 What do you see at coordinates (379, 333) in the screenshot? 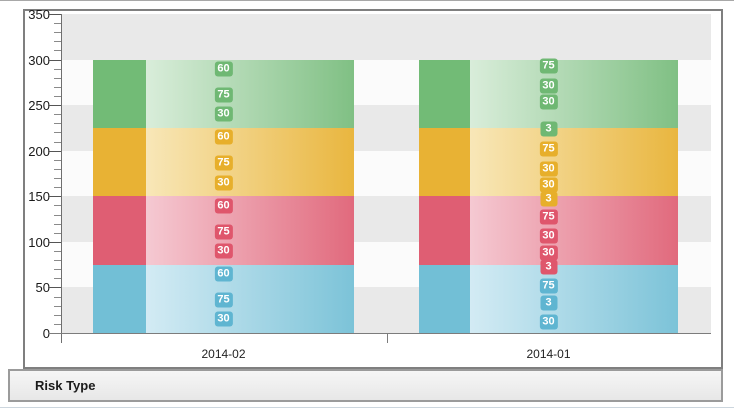
I see `x-axis-baseline` at bounding box center [379, 333].